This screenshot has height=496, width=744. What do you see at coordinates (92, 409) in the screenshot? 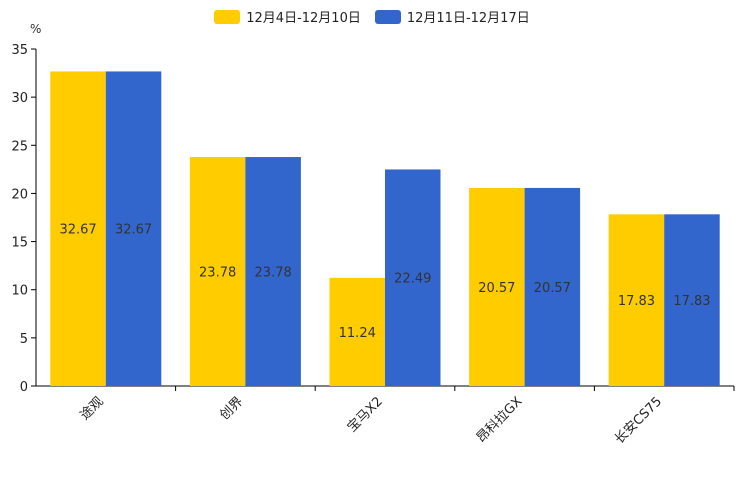
I see `x-tick-label: 途观` at bounding box center [92, 409].